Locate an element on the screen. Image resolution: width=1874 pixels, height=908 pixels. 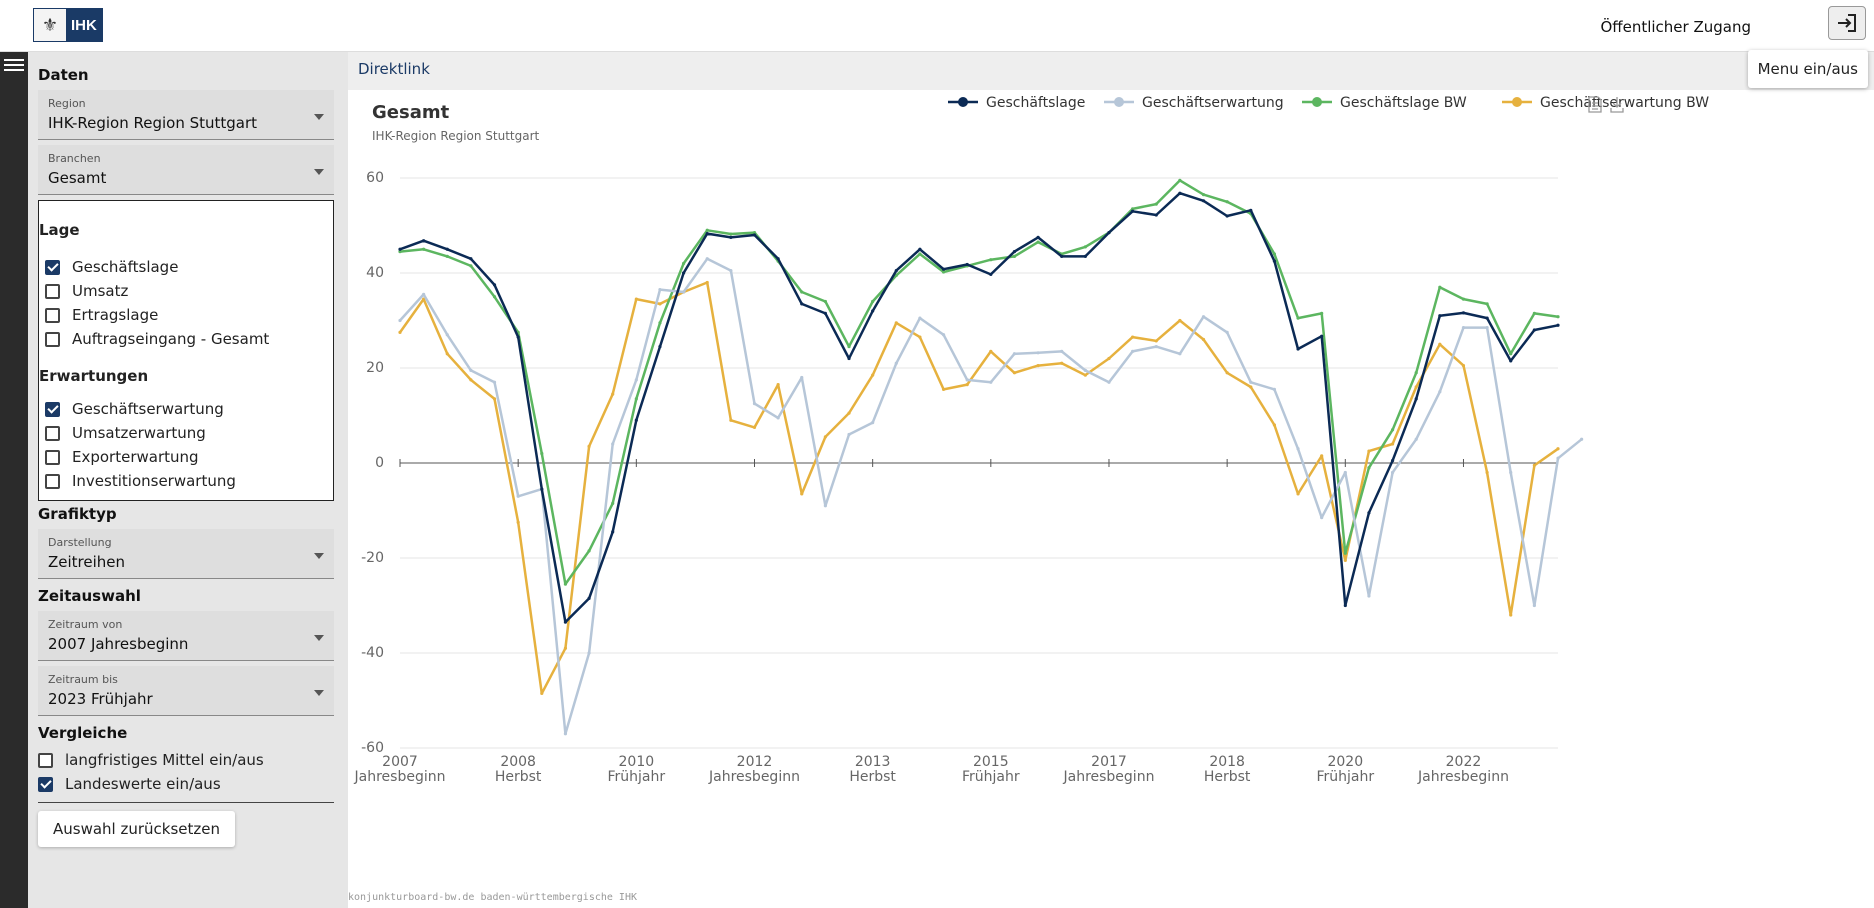
checkbox-row: Landeswerte ein/aus is located at coordinates (186, 784).